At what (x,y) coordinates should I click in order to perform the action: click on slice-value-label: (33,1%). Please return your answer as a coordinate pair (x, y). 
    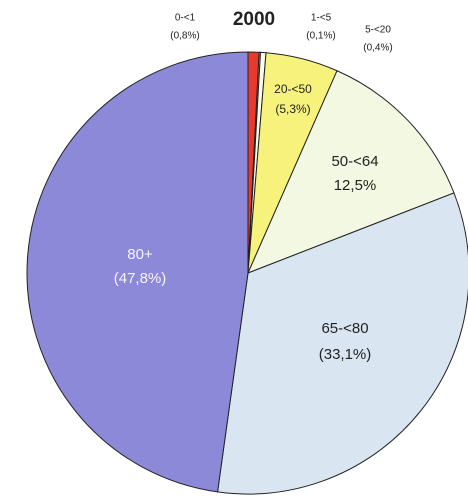
    Looking at the image, I should click on (345, 354).